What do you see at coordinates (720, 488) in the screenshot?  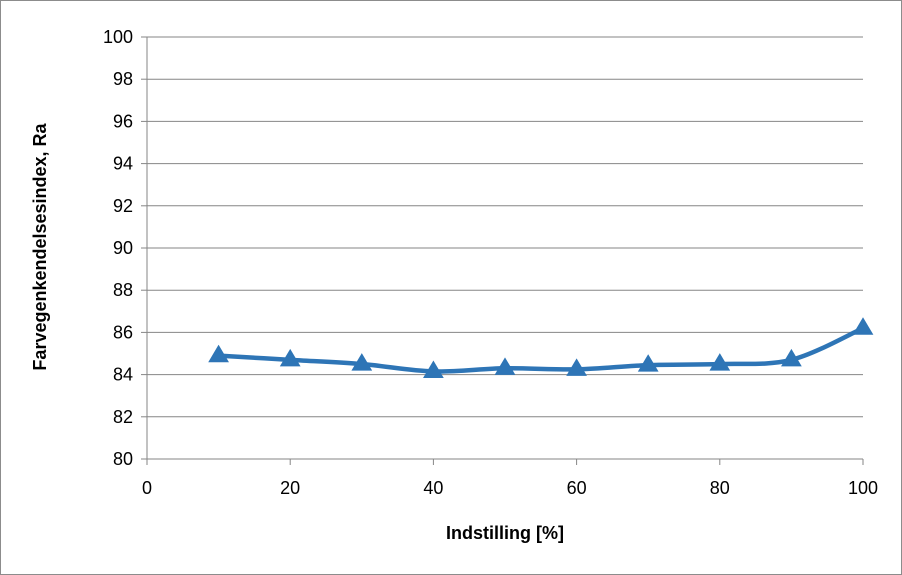 I see `x-tick-label-80: 80` at bounding box center [720, 488].